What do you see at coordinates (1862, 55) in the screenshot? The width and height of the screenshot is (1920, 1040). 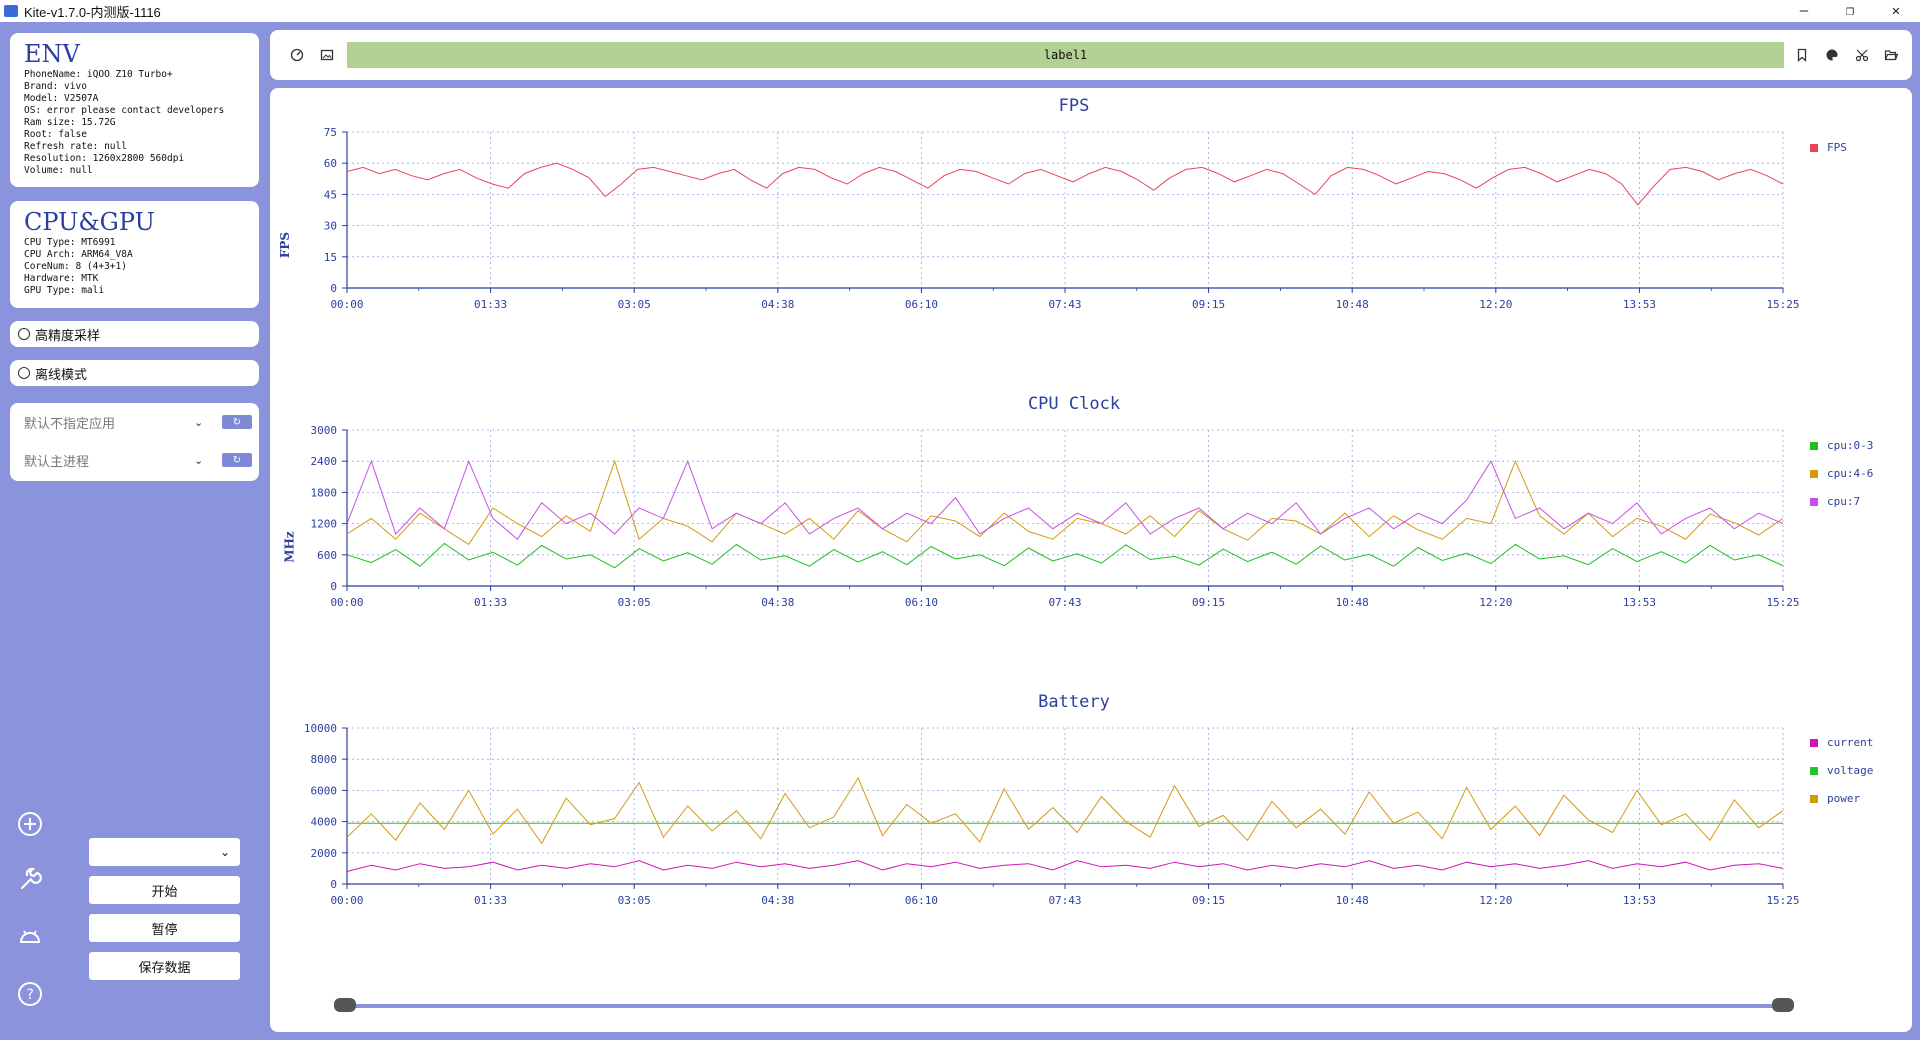 I see `scissors-icon` at bounding box center [1862, 55].